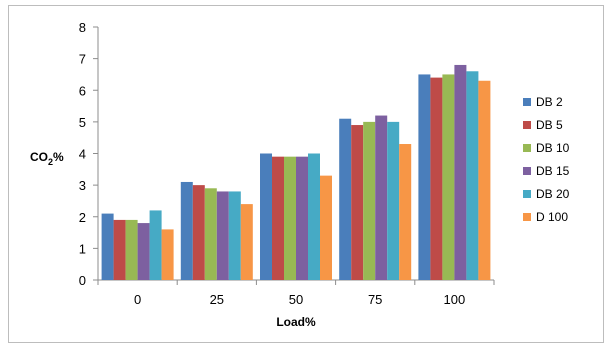 The height and width of the screenshot is (349, 609). What do you see at coordinates (82, 280) in the screenshot?
I see `y-tick-label: 0` at bounding box center [82, 280].